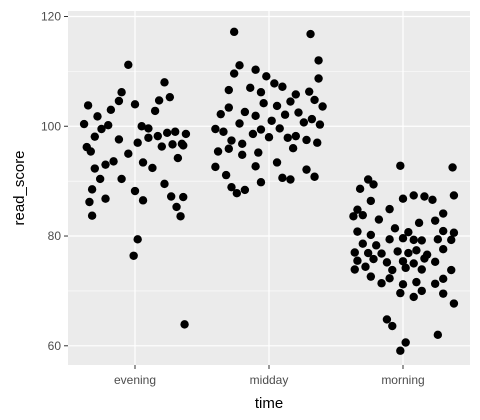 This screenshot has height=420, width=480. I want to click on x-axis-title: time, so click(269, 403).